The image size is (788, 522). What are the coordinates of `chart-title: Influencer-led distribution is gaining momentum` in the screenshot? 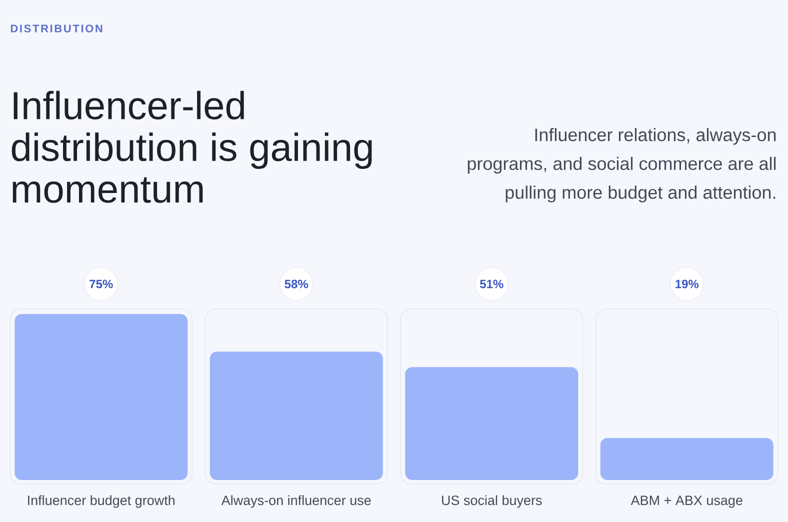 It's located at (192, 146).